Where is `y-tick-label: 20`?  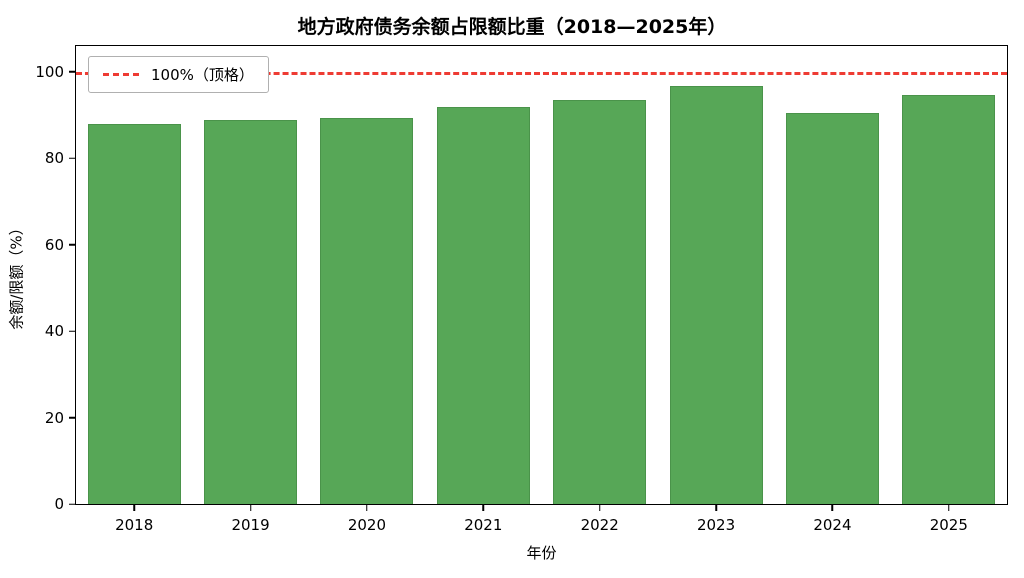 y-tick-label: 20 is located at coordinates (54, 417).